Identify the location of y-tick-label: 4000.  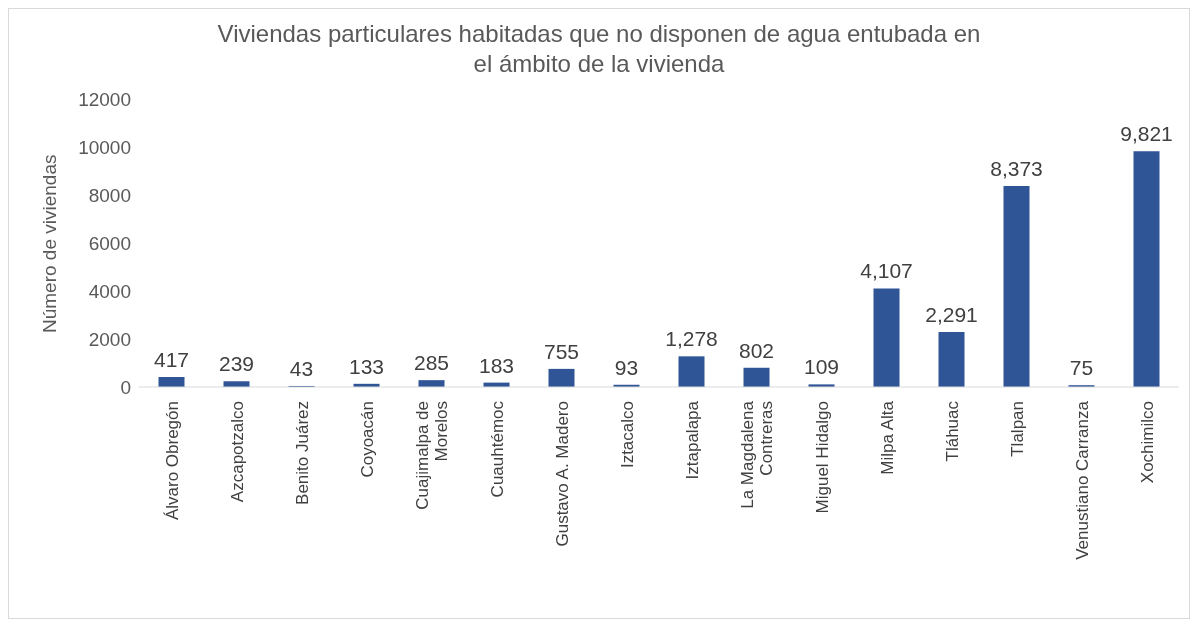
(109, 291).